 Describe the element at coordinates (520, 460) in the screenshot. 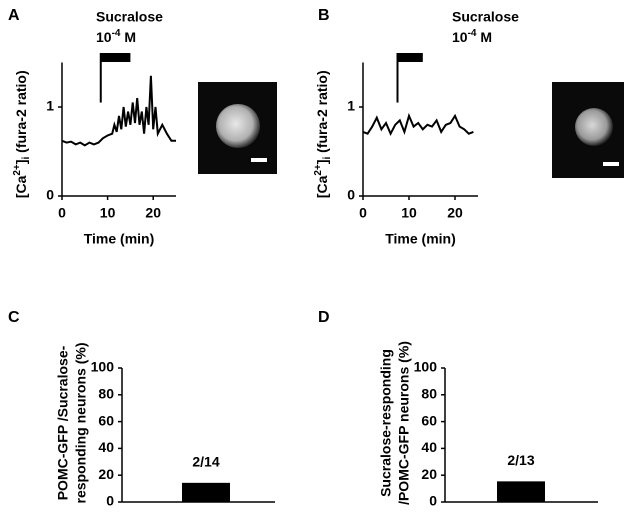

I see `bar-annotation: 2/13` at that location.